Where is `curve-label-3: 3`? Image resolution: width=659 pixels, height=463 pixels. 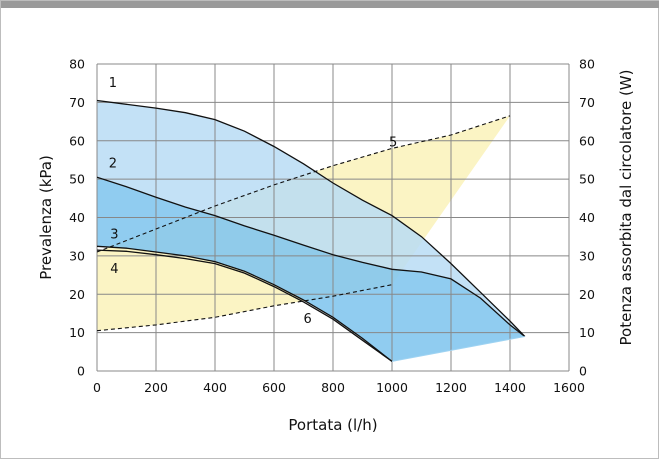
curve-label-3: 3 is located at coordinates (114, 235).